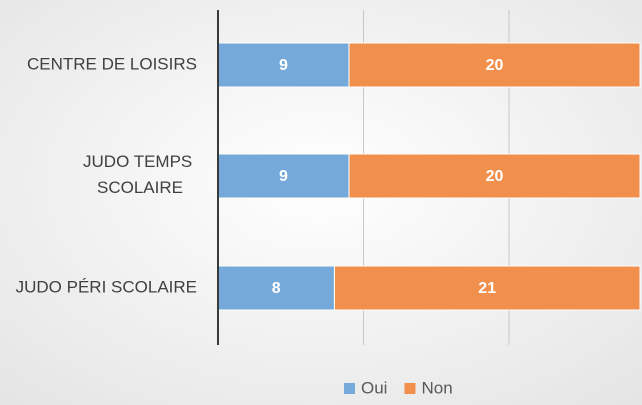  Describe the element at coordinates (436, 387) in the screenshot. I see `legend-label: Non` at that location.